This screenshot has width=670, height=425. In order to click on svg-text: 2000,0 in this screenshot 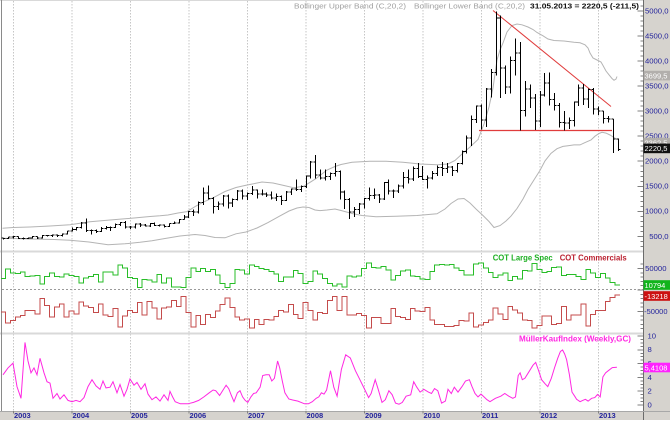, I will do `click(657, 161)`.